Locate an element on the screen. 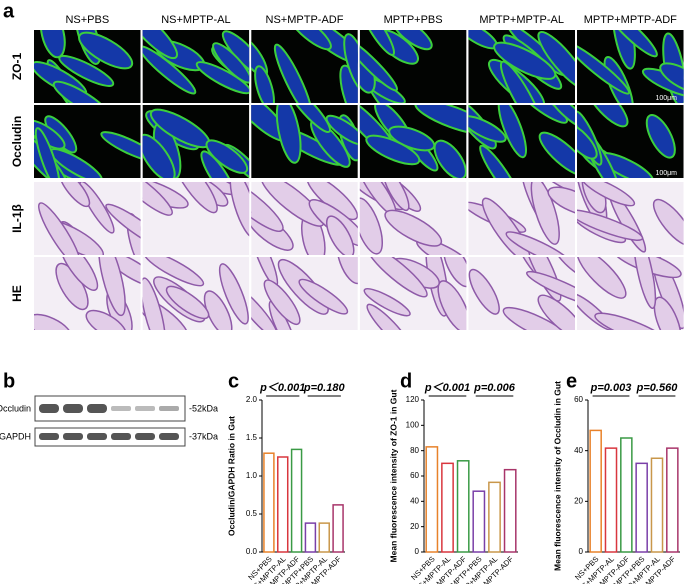  panel-label: a is located at coordinates (9, 11).